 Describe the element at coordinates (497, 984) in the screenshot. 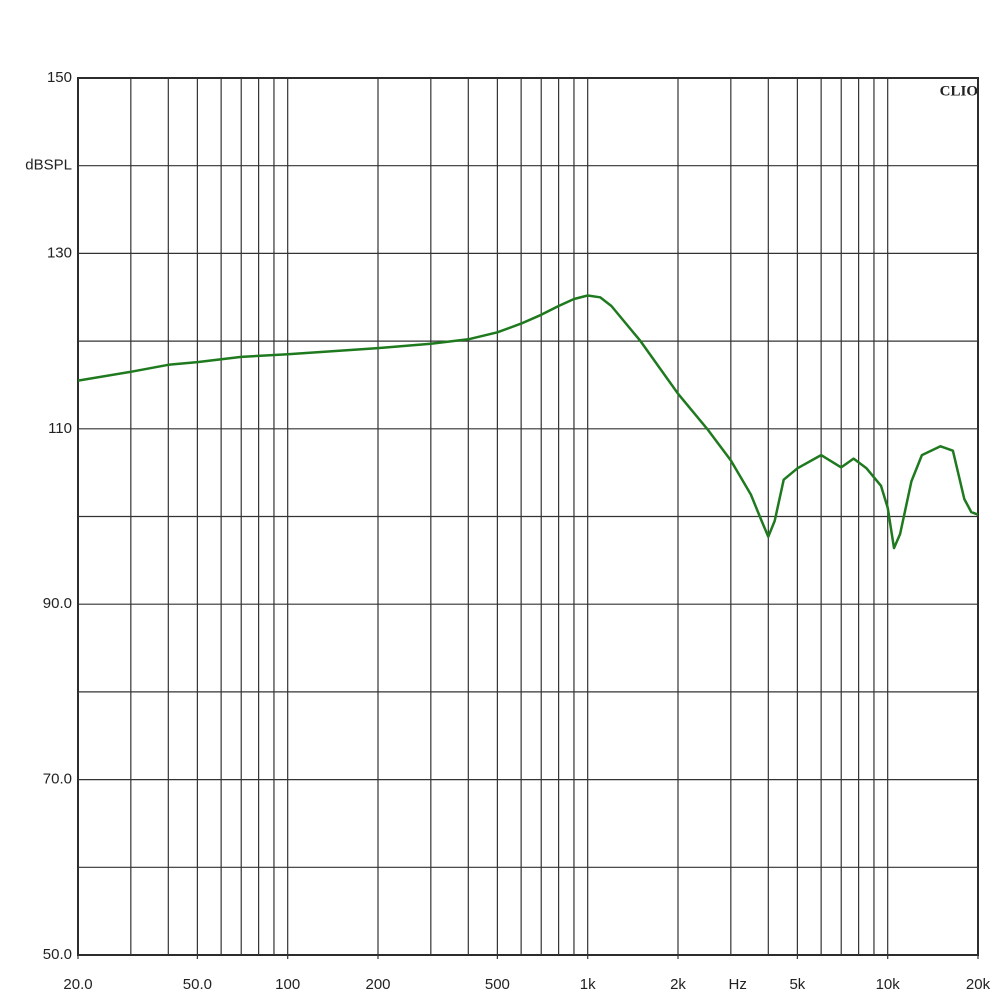

I see `x-tick-label: 500` at that location.